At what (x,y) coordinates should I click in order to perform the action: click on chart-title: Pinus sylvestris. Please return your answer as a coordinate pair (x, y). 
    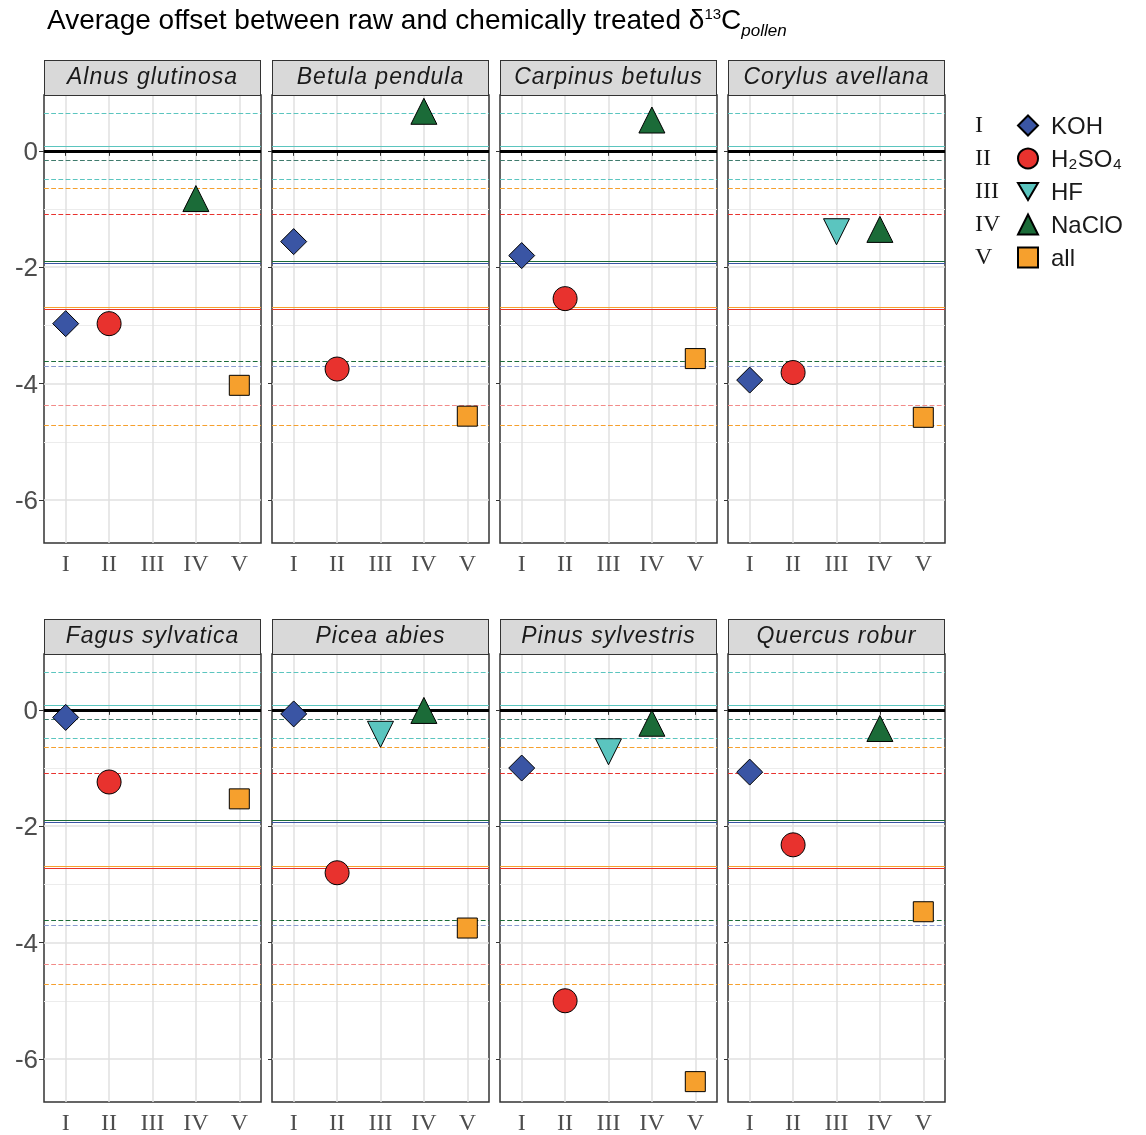
    Looking at the image, I should click on (608, 637).